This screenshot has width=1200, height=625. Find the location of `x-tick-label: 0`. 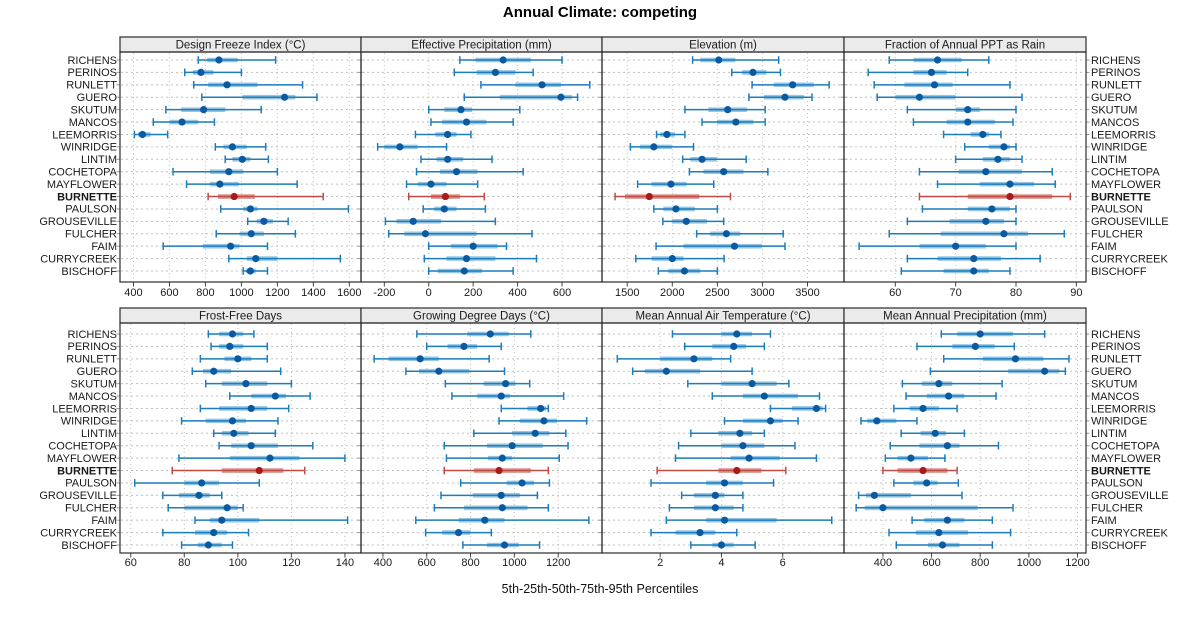

x-tick-label: 0 is located at coordinates (429, 293).